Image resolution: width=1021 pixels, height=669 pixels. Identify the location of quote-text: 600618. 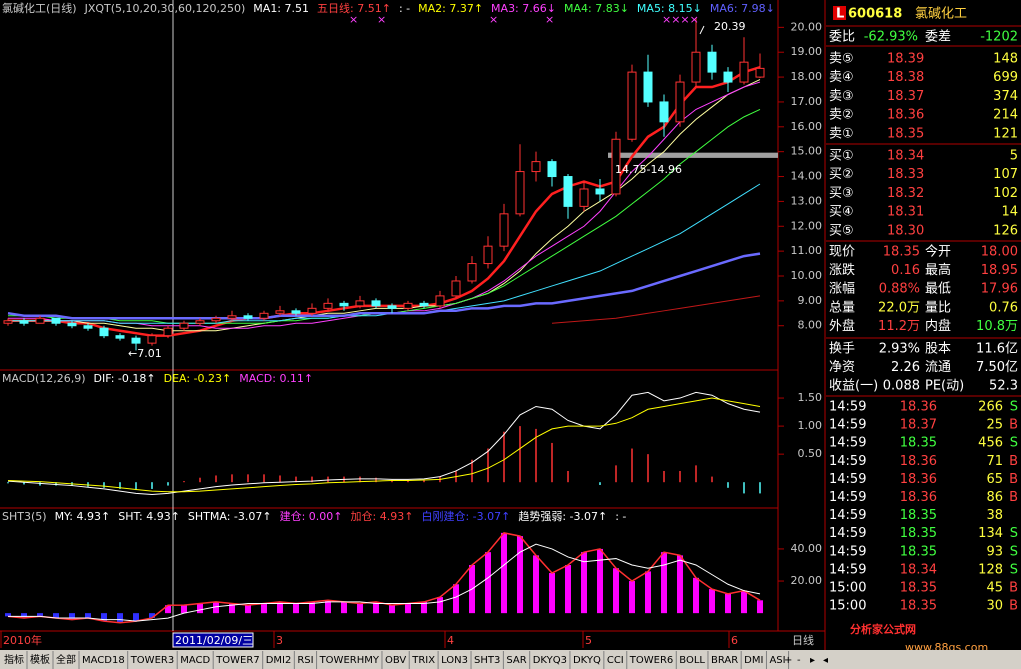
(875, 14).